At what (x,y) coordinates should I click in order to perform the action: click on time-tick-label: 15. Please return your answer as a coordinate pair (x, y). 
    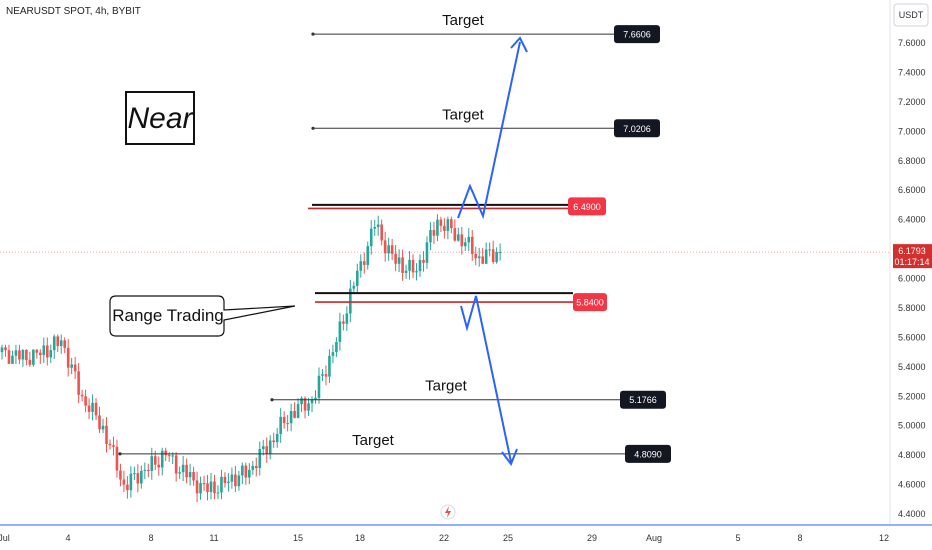
    Looking at the image, I should click on (298, 538).